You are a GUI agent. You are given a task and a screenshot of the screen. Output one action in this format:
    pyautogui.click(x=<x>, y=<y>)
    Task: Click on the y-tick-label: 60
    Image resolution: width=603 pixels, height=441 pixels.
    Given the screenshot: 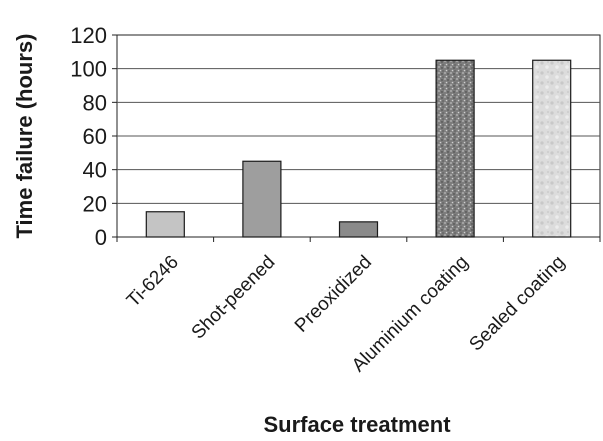 What is the action you would take?
    pyautogui.click(x=95, y=136)
    